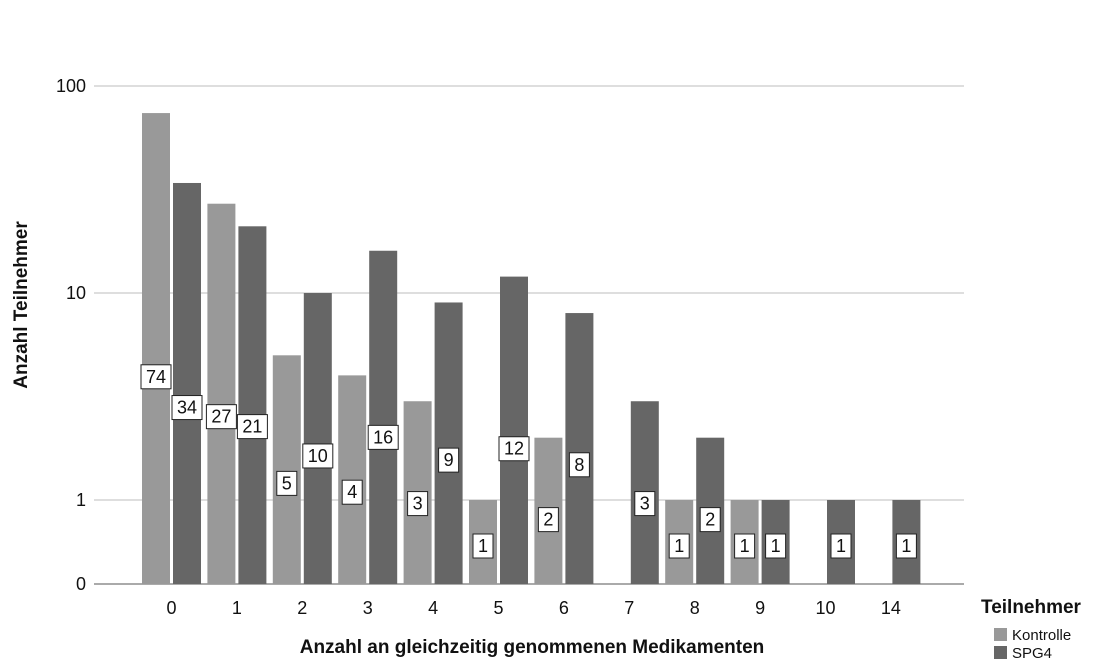 This screenshot has height=661, width=1104. What do you see at coordinates (76, 293) in the screenshot?
I see `y-tick-label: 10` at bounding box center [76, 293].